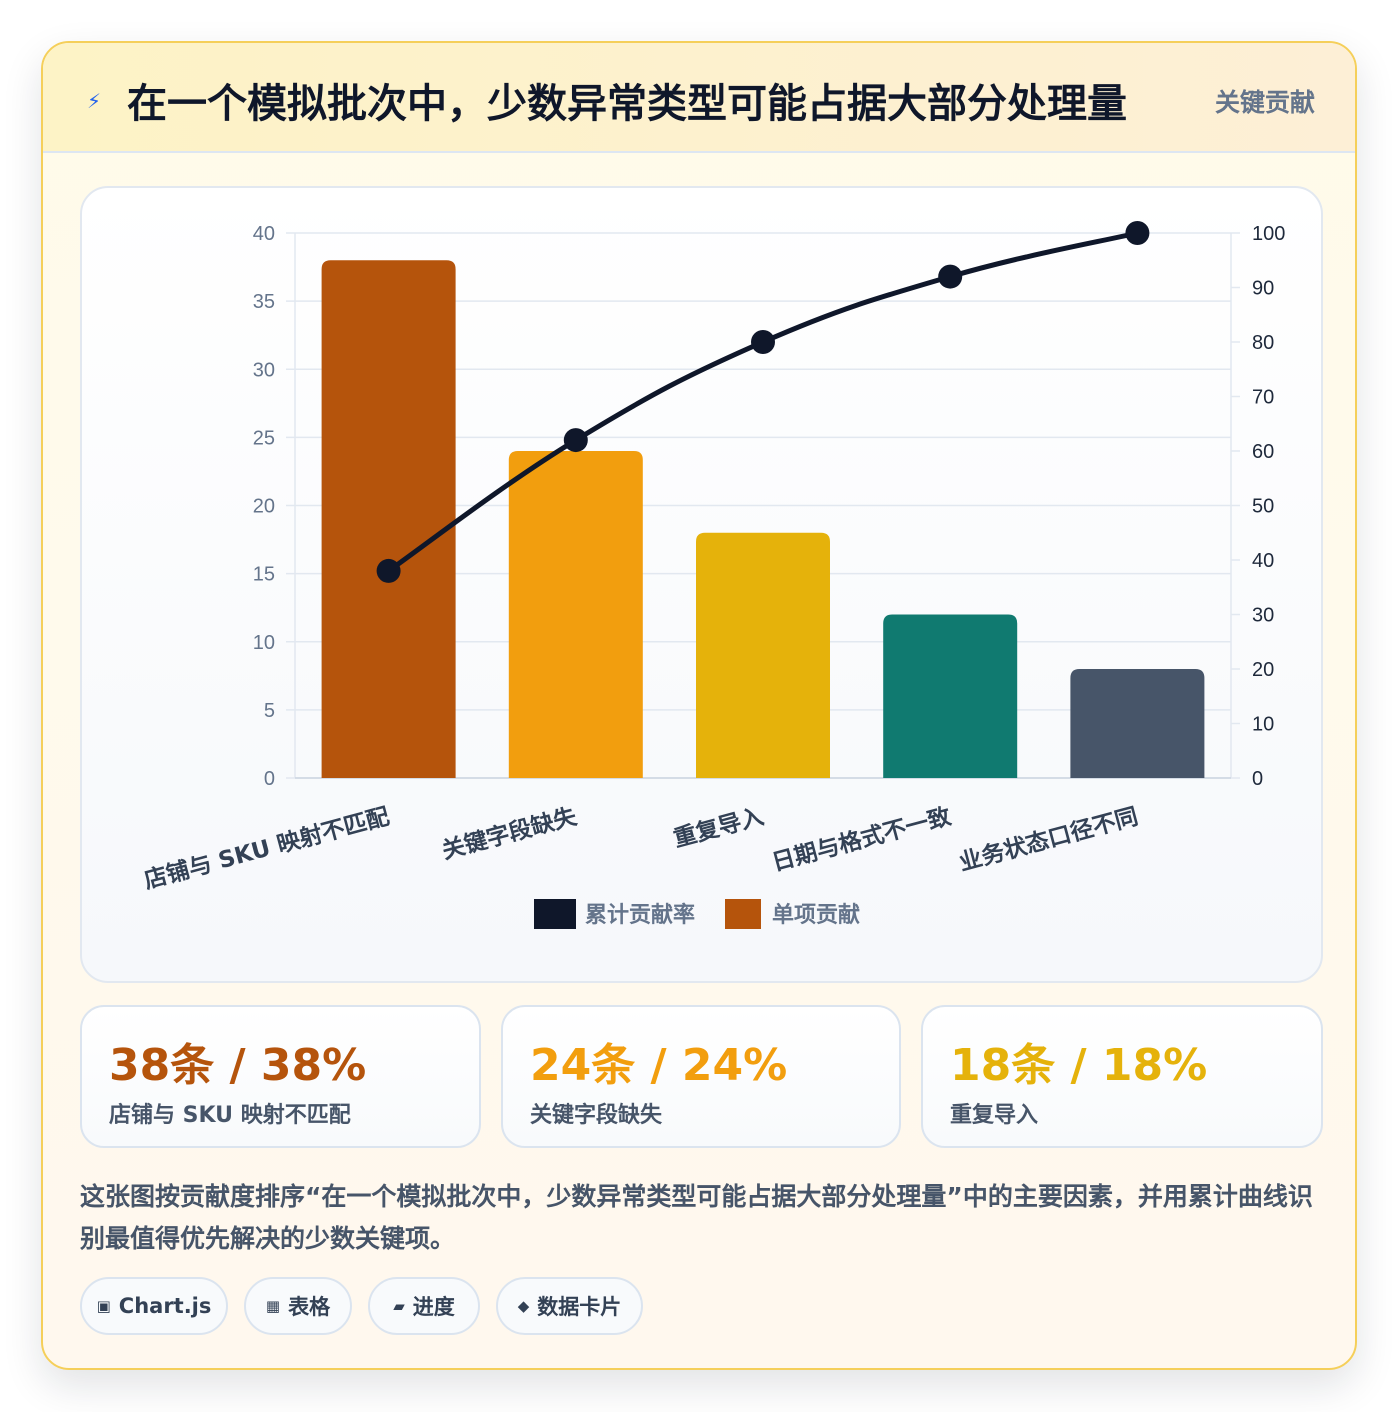  I want to click on y-right-tick-label: 90, so click(1263, 289).